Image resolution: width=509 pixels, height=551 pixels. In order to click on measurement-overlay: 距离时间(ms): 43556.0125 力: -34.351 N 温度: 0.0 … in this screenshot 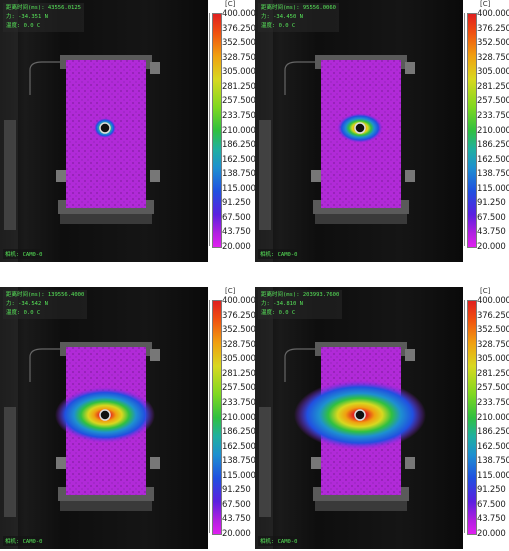, I will do `click(43, 17)`.